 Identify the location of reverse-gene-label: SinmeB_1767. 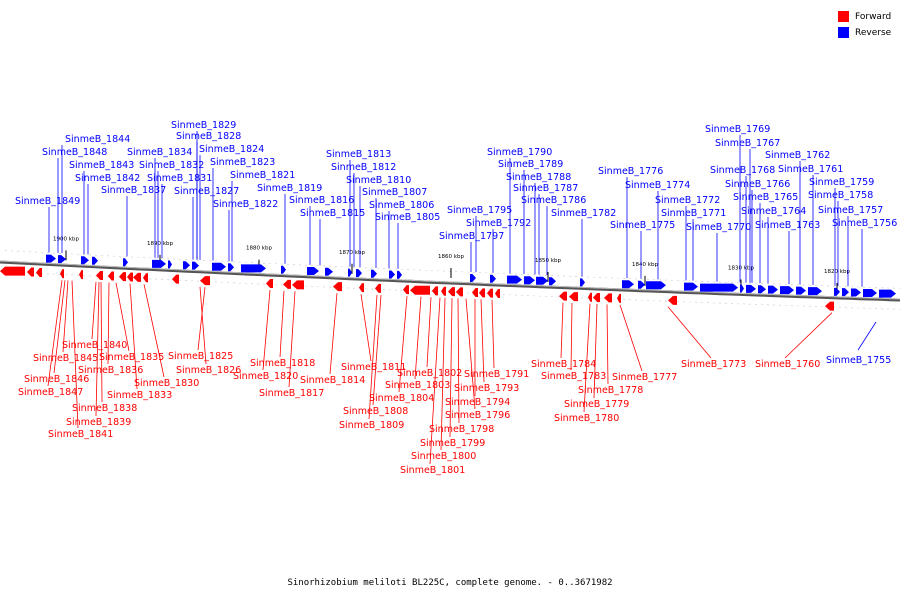
(747, 143).